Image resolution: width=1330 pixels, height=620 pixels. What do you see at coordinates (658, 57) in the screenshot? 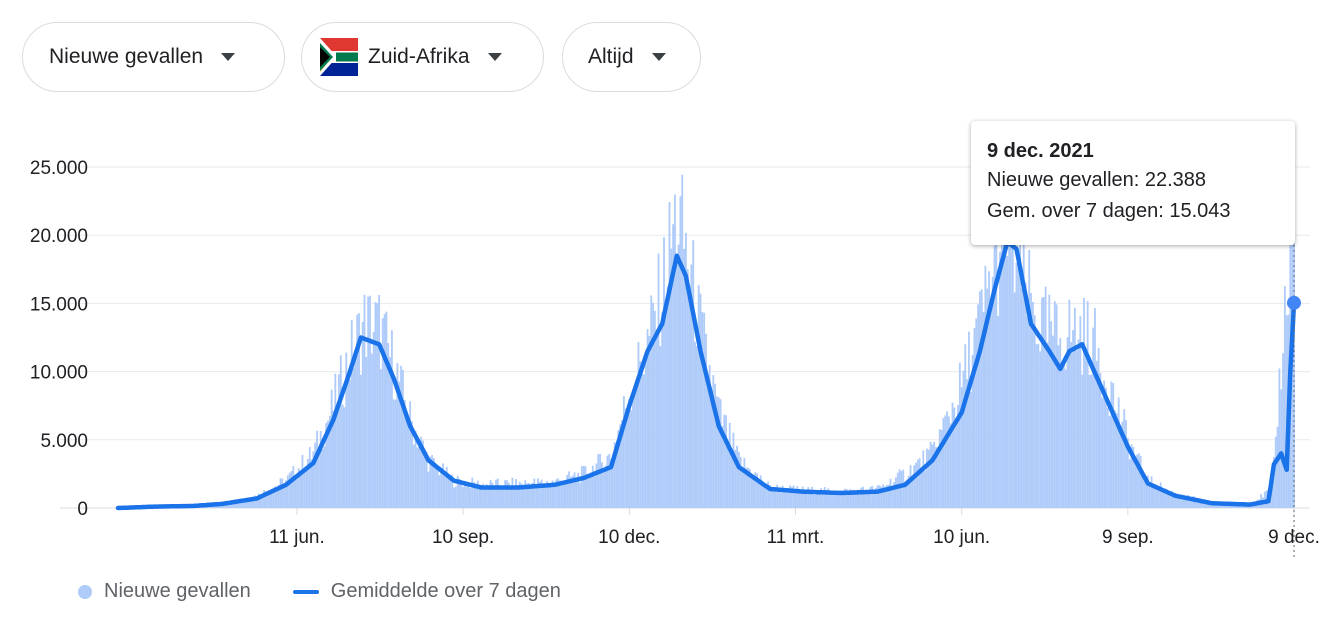
I see `chevron-down-icon` at bounding box center [658, 57].